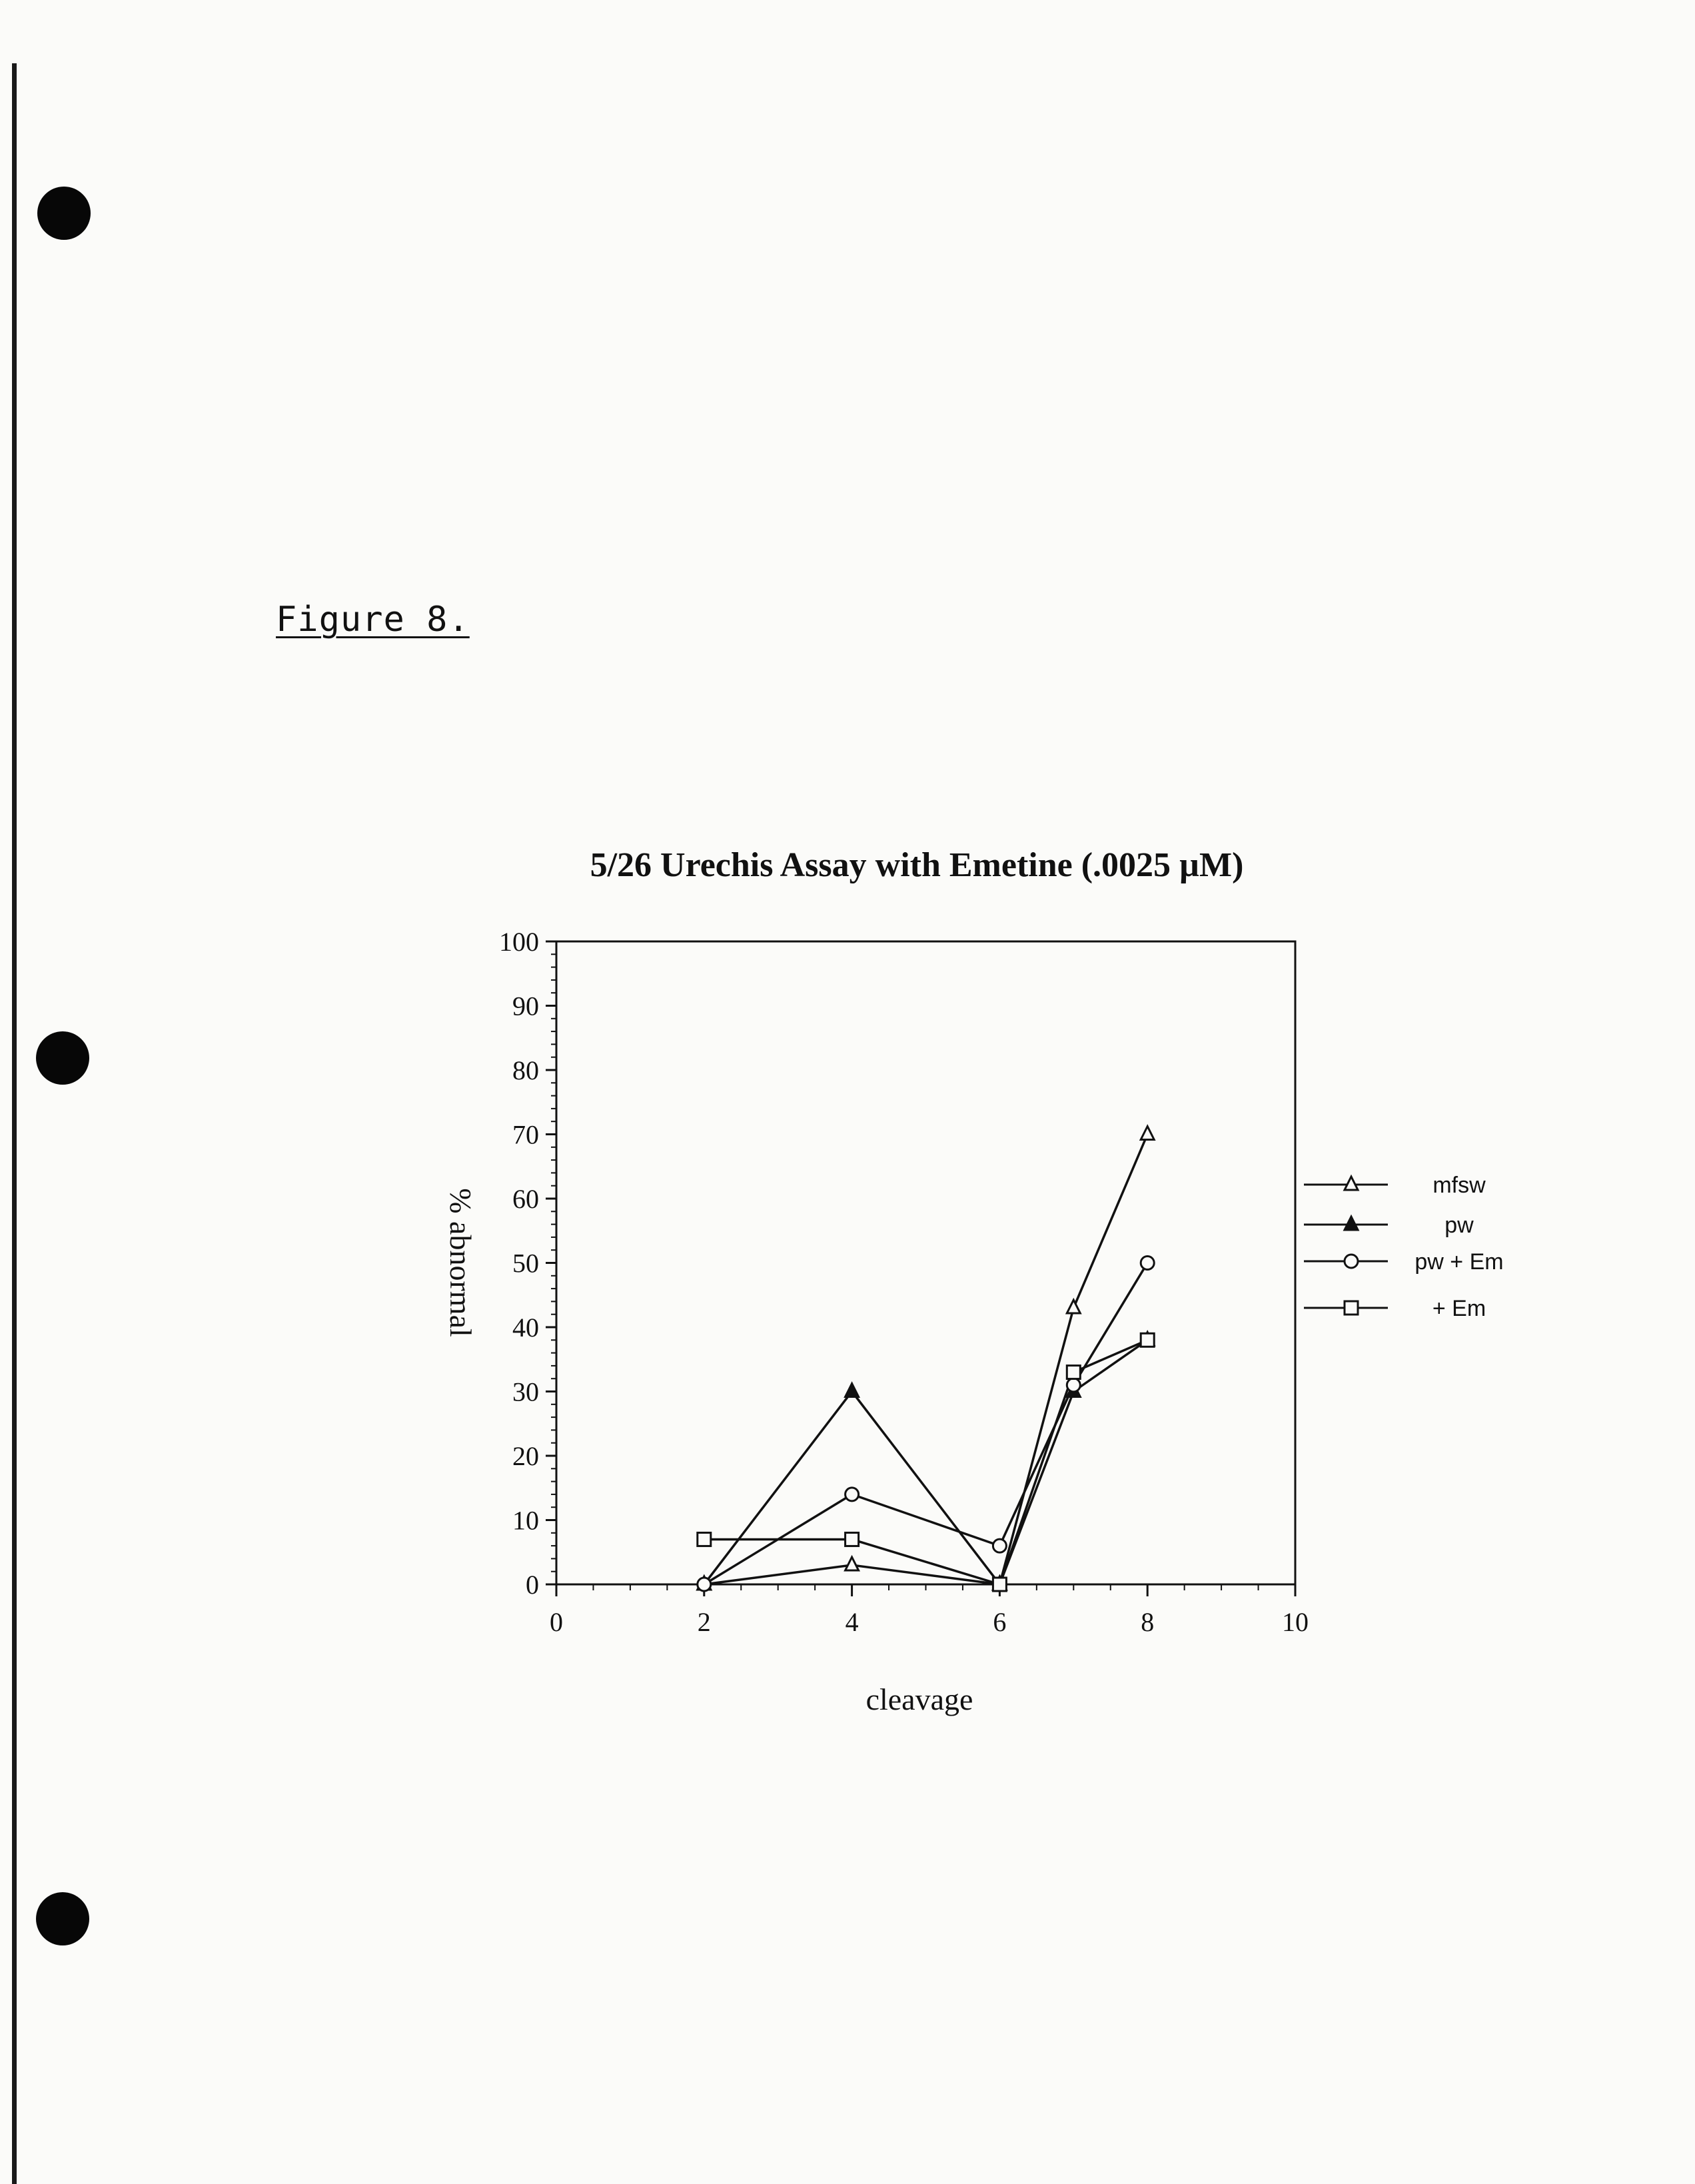 The width and height of the screenshot is (1695, 2184). Describe the element at coordinates (525, 1392) in the screenshot. I see `y-tick-label: 30` at that location.